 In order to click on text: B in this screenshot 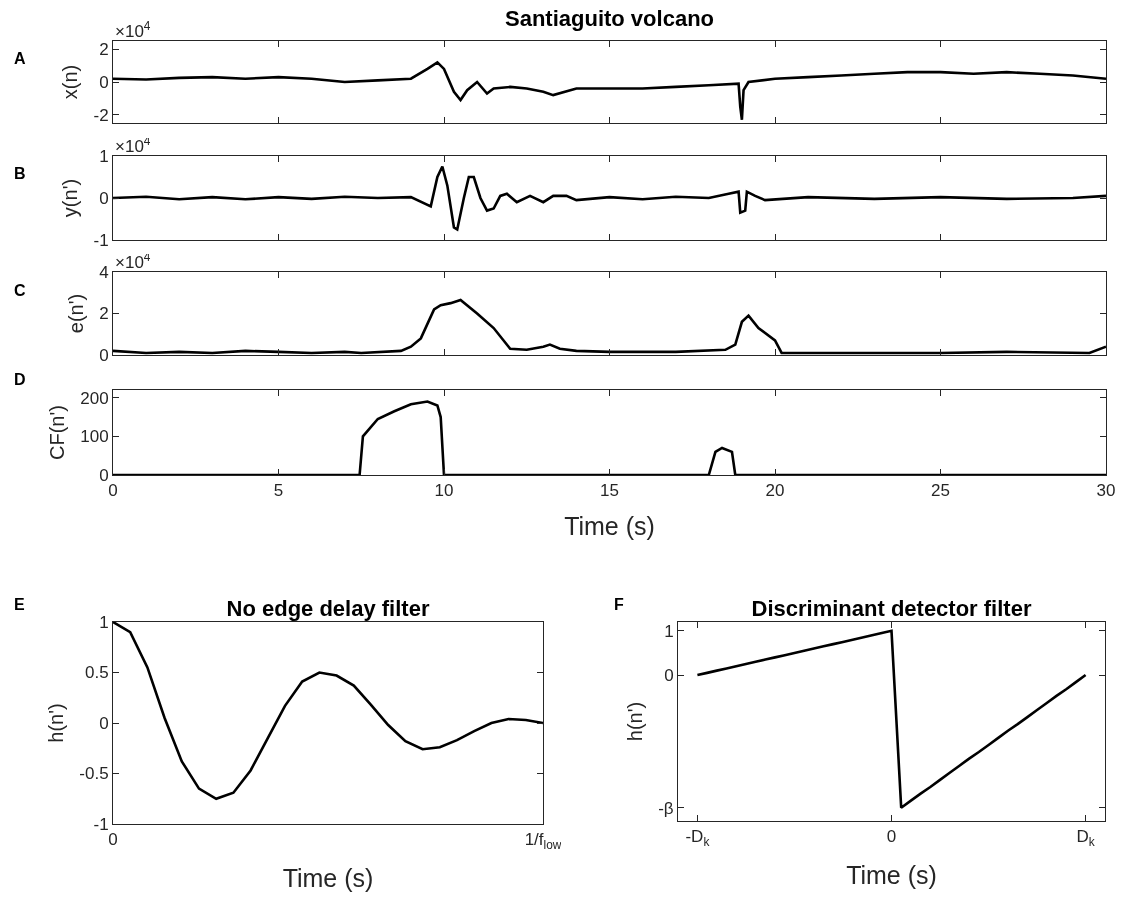, I will do `click(20, 173)`.